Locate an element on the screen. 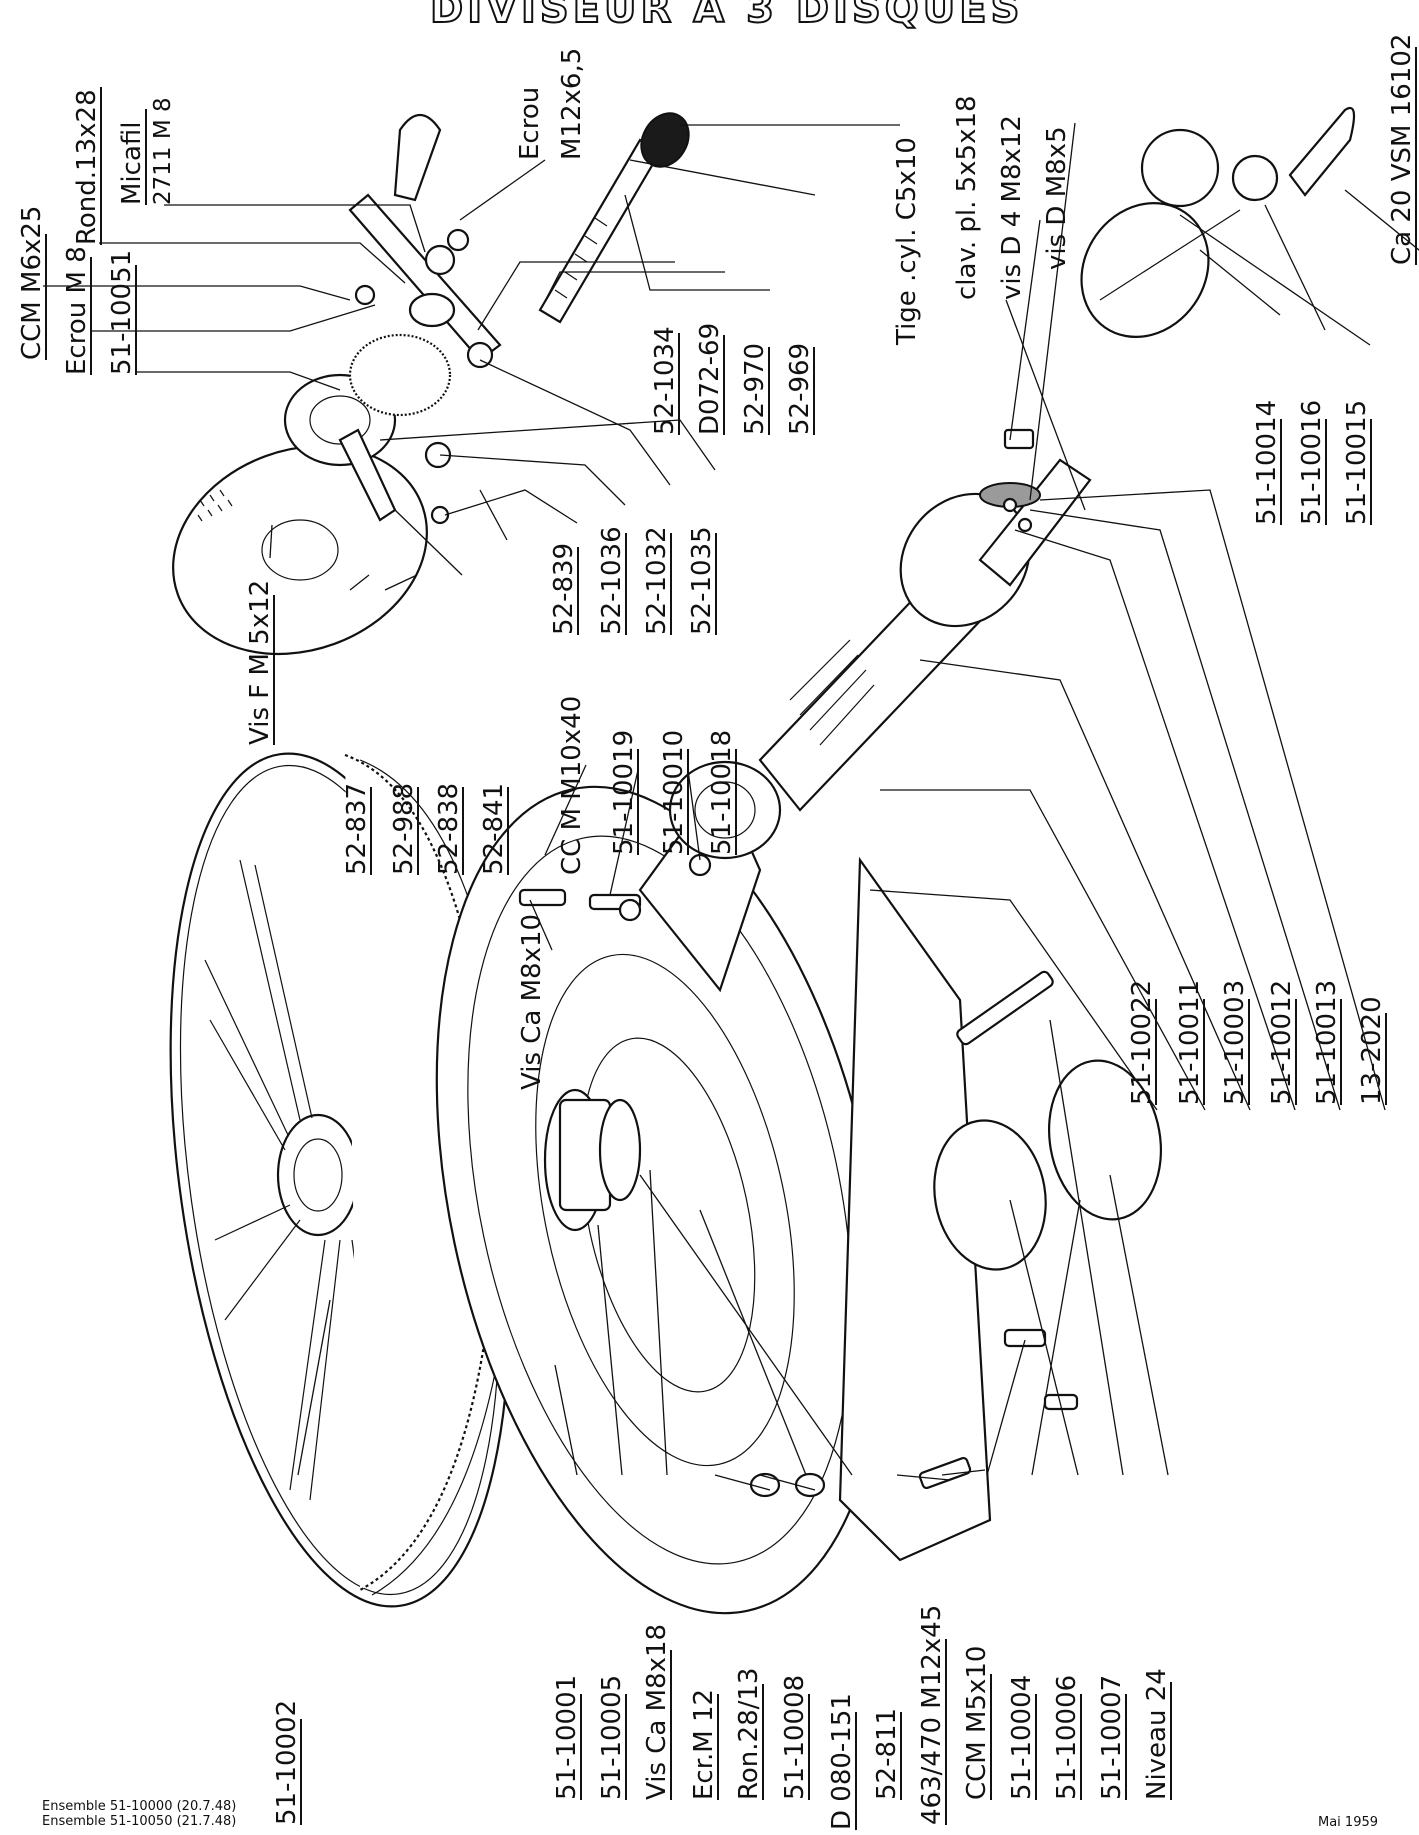 This screenshot has height=1835, width=1419. label-51-10051: 51-10051 is located at coordinates (122, 312).